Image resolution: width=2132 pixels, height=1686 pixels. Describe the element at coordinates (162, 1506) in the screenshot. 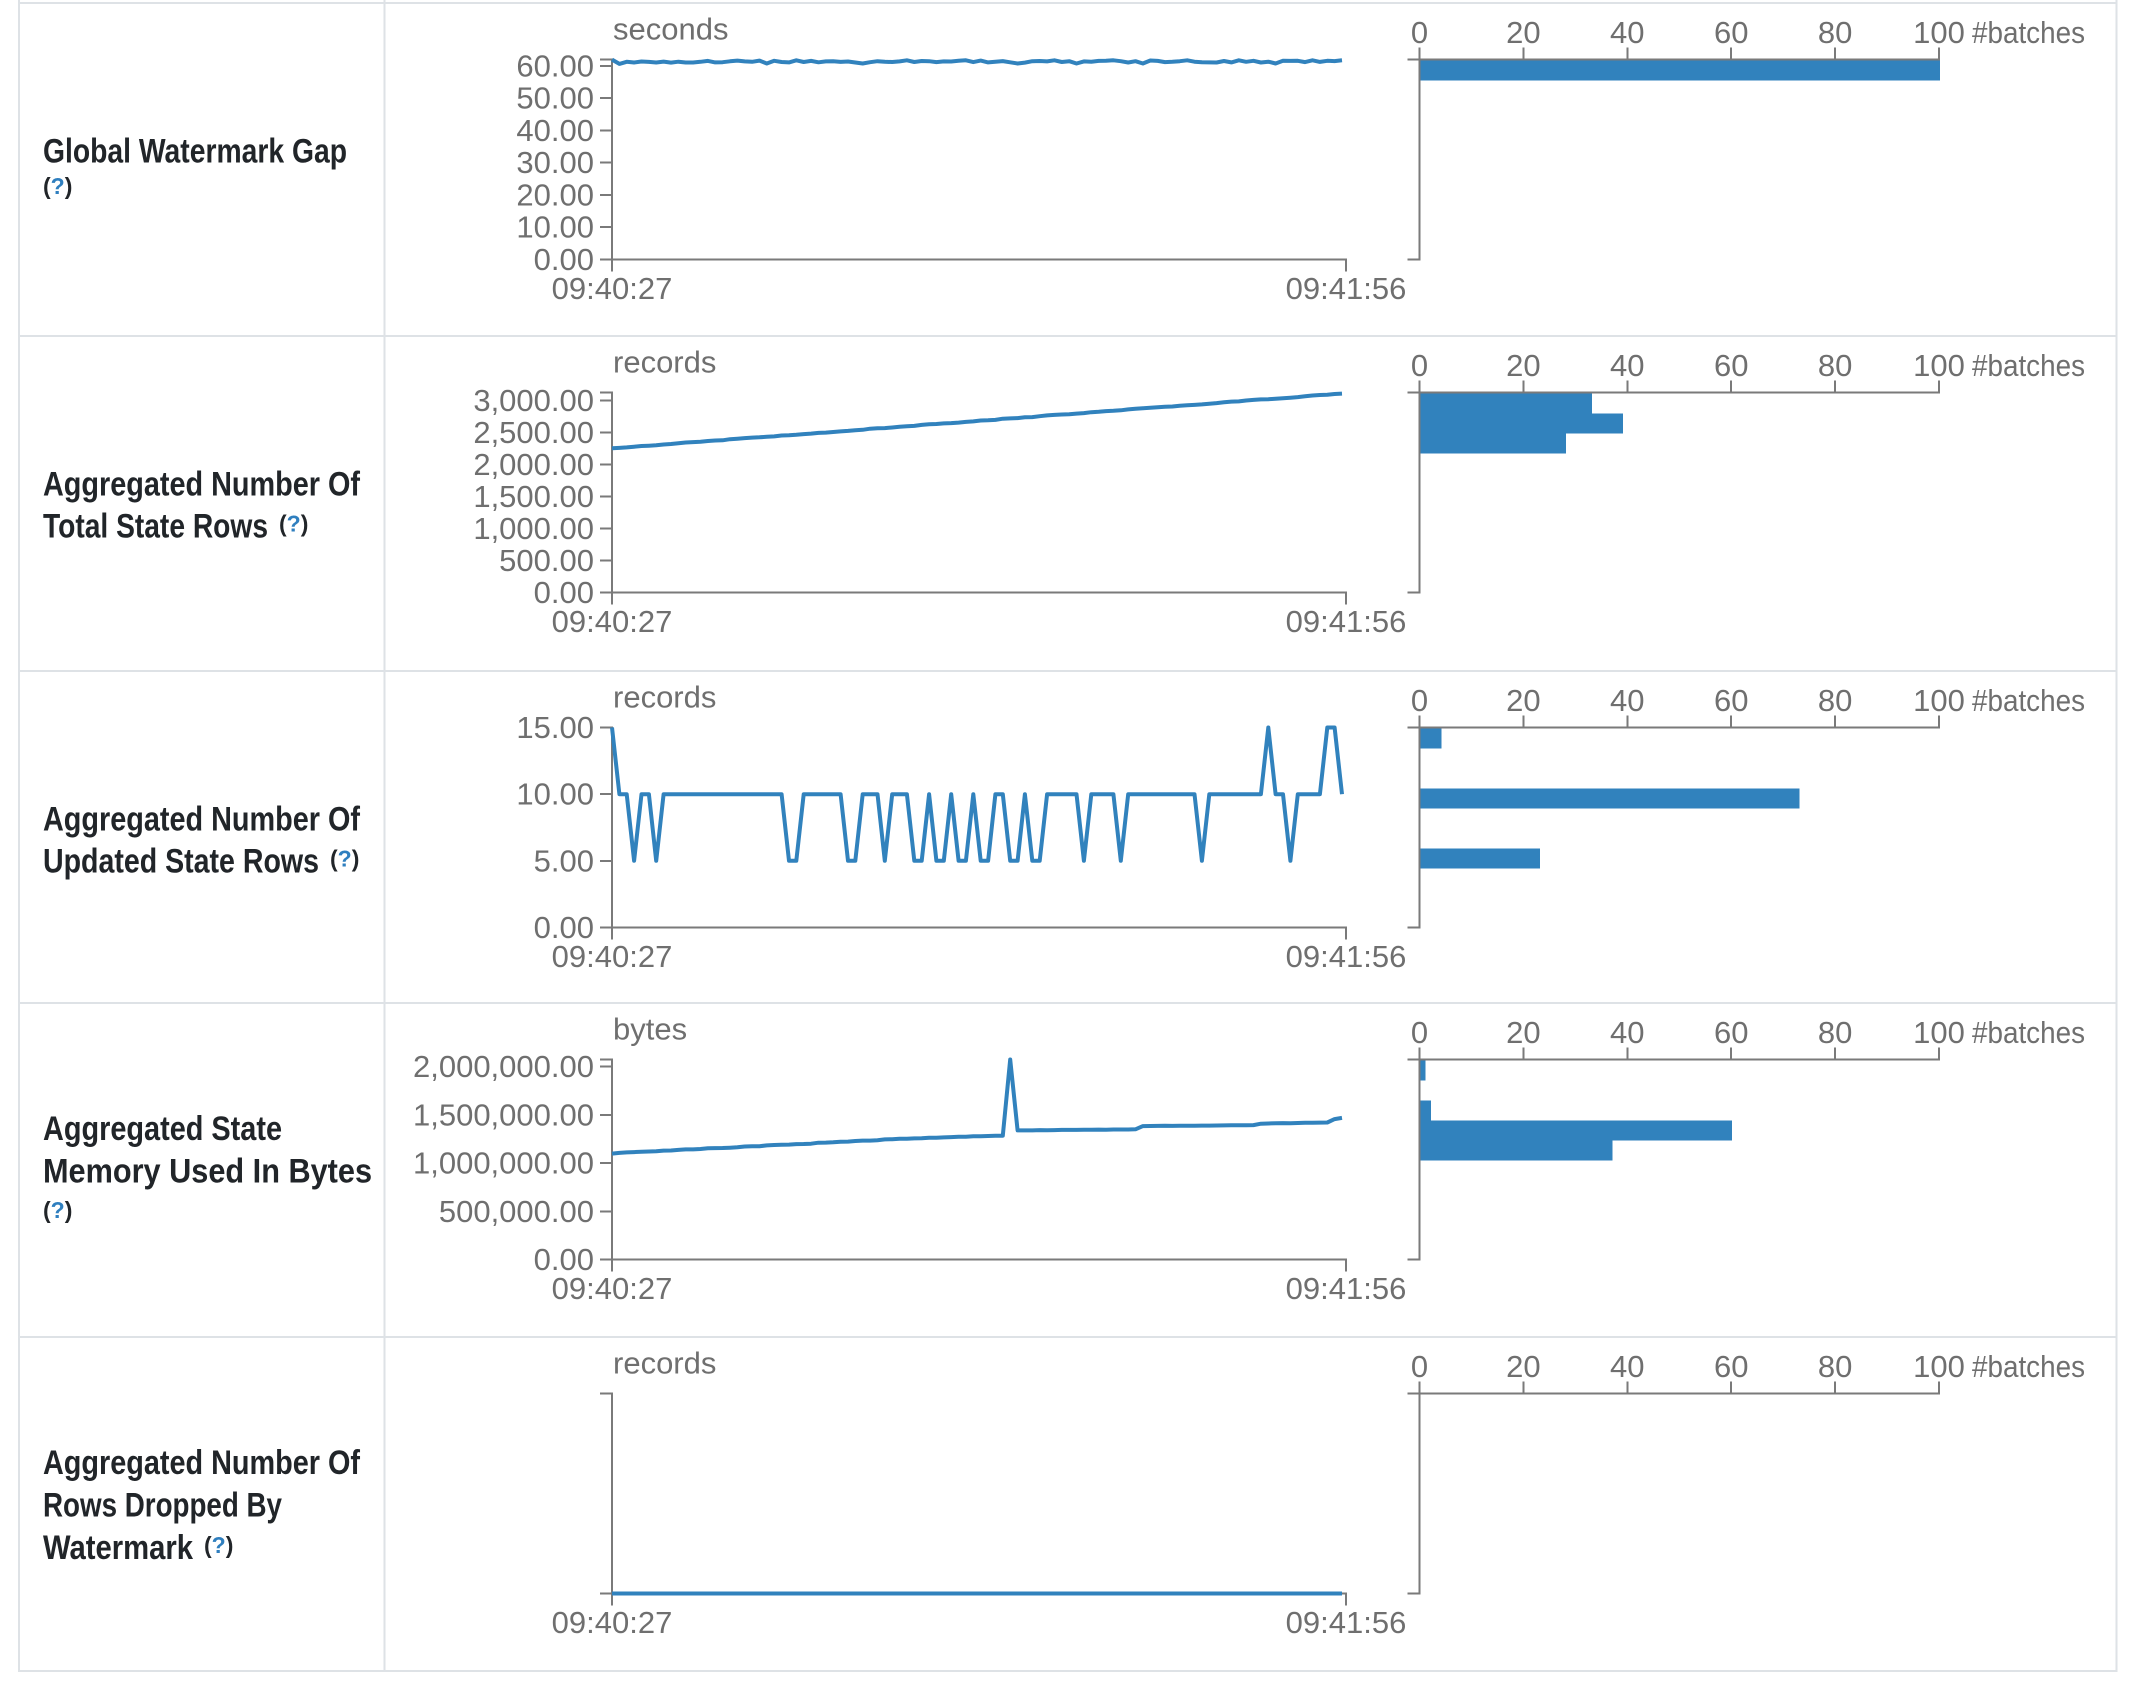

I see `svg-text: Rows Dropped By` at that location.